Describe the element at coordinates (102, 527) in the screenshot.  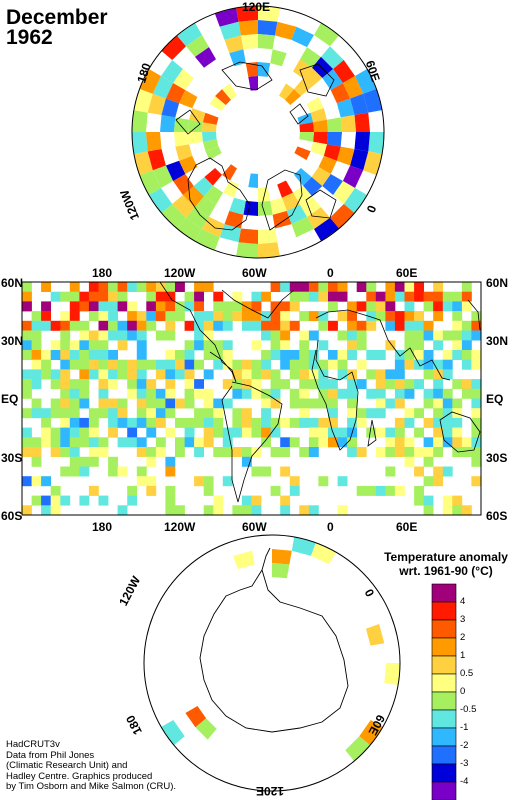
I see `bottom-lon-180: 180` at that location.